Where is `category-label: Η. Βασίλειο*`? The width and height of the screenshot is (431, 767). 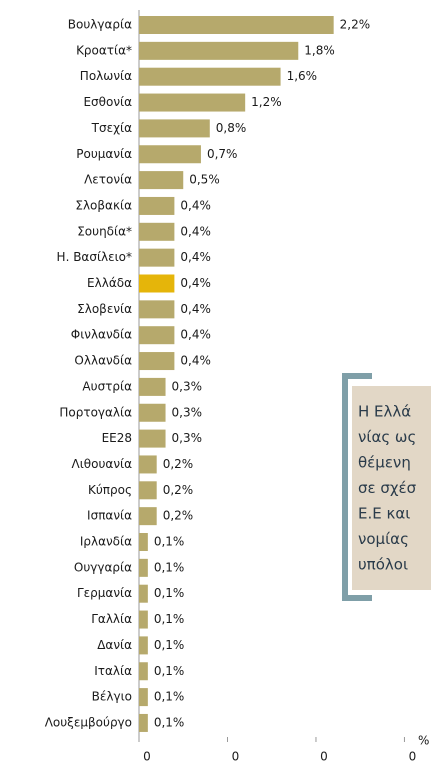 category-label: Η. Βασίλειο* is located at coordinates (94, 257).